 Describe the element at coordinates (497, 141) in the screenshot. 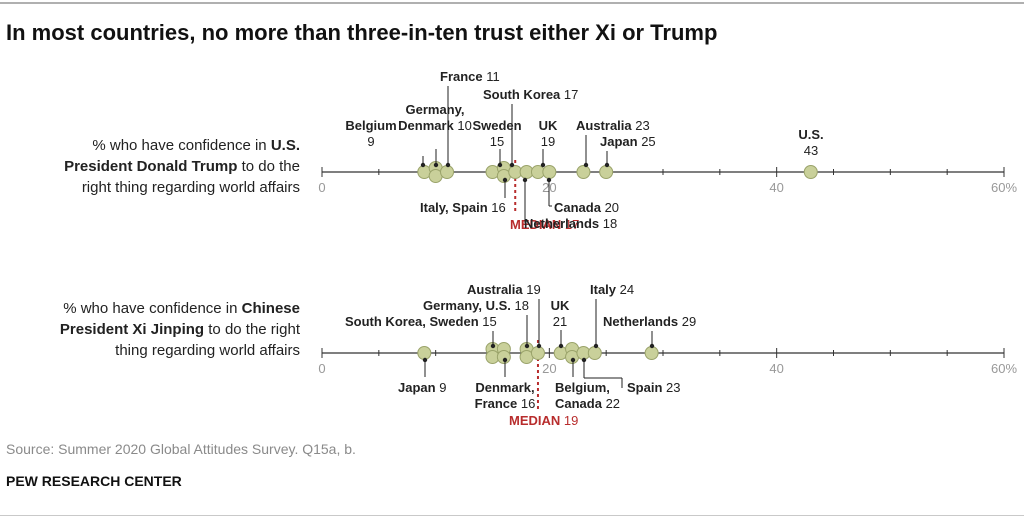

I see `data-value: 15` at that location.